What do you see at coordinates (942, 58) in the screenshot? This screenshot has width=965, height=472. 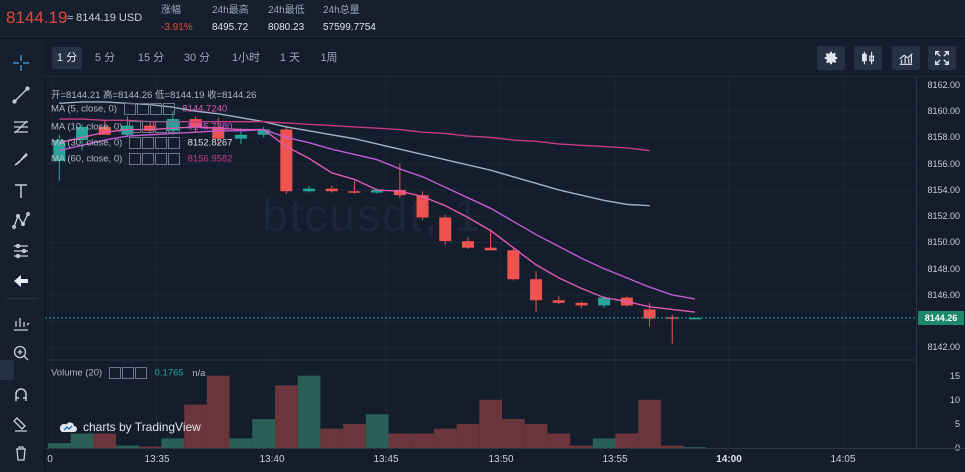 I see `fullscreen-icon` at bounding box center [942, 58].